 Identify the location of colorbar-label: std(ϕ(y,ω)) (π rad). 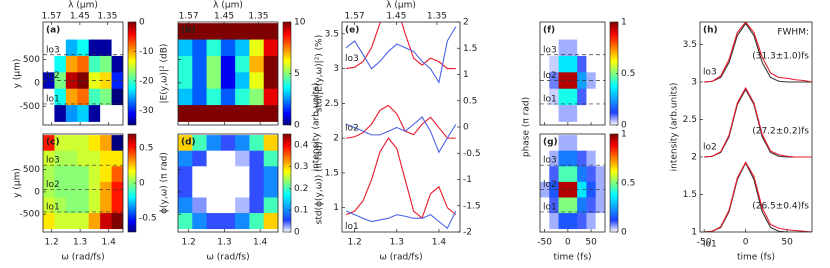
(320, 183).